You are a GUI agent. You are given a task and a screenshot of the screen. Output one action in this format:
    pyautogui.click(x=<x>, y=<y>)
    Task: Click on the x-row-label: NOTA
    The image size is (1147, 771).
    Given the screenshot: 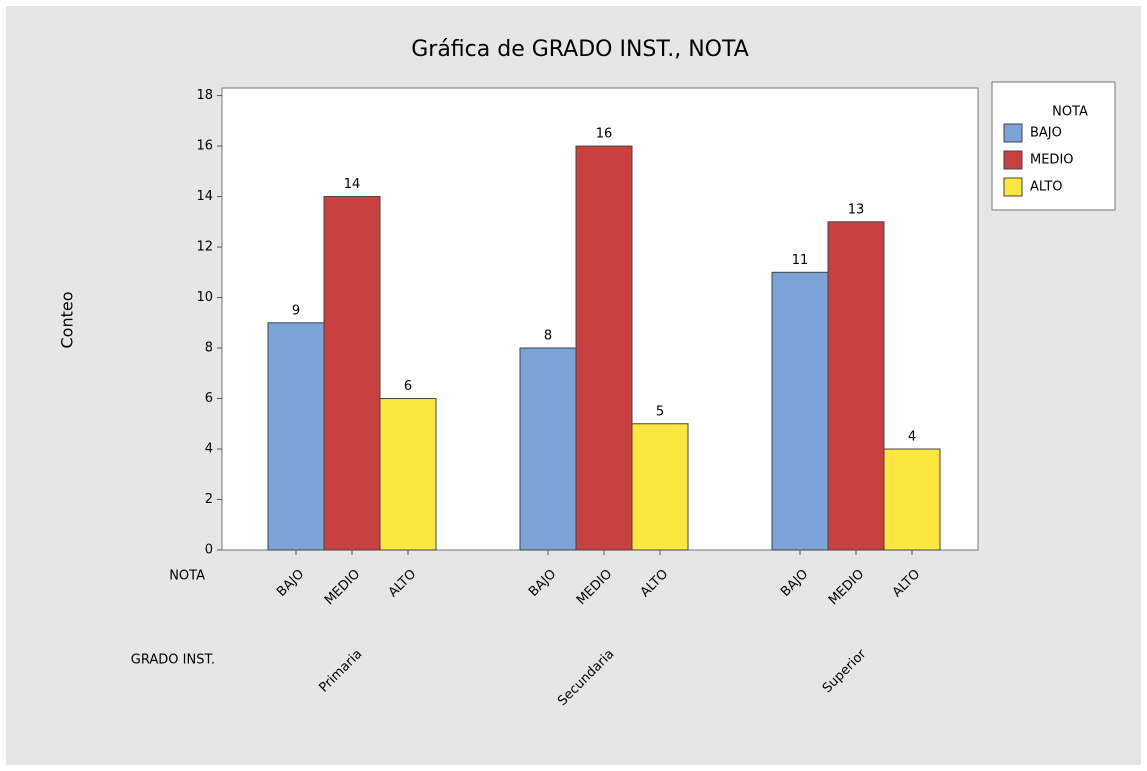 What is the action you would take?
    pyautogui.click(x=187, y=576)
    